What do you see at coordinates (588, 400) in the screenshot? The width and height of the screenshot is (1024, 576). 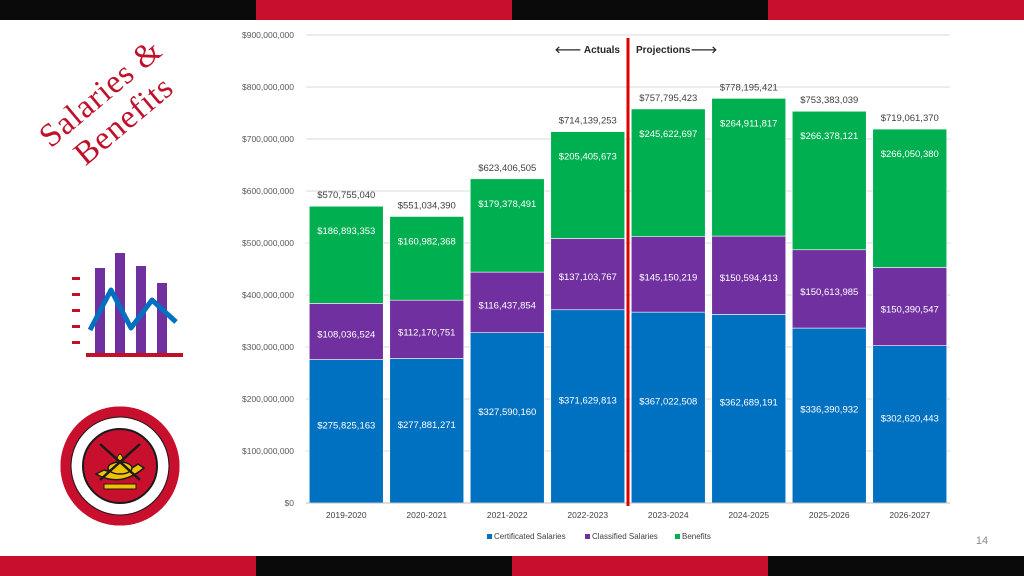 I see `data-label: $371,629,813` at bounding box center [588, 400].